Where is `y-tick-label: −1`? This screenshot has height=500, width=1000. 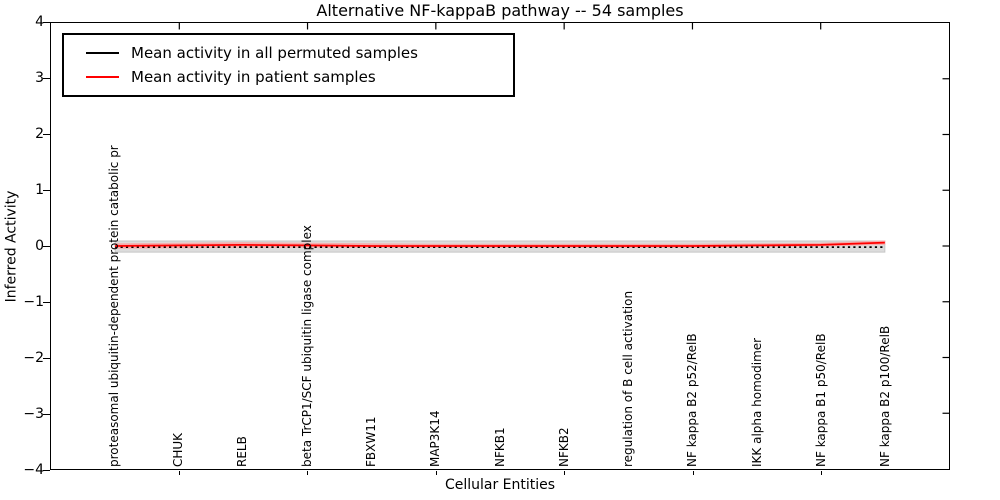
y-tick-label: −1 is located at coordinates (33, 302).